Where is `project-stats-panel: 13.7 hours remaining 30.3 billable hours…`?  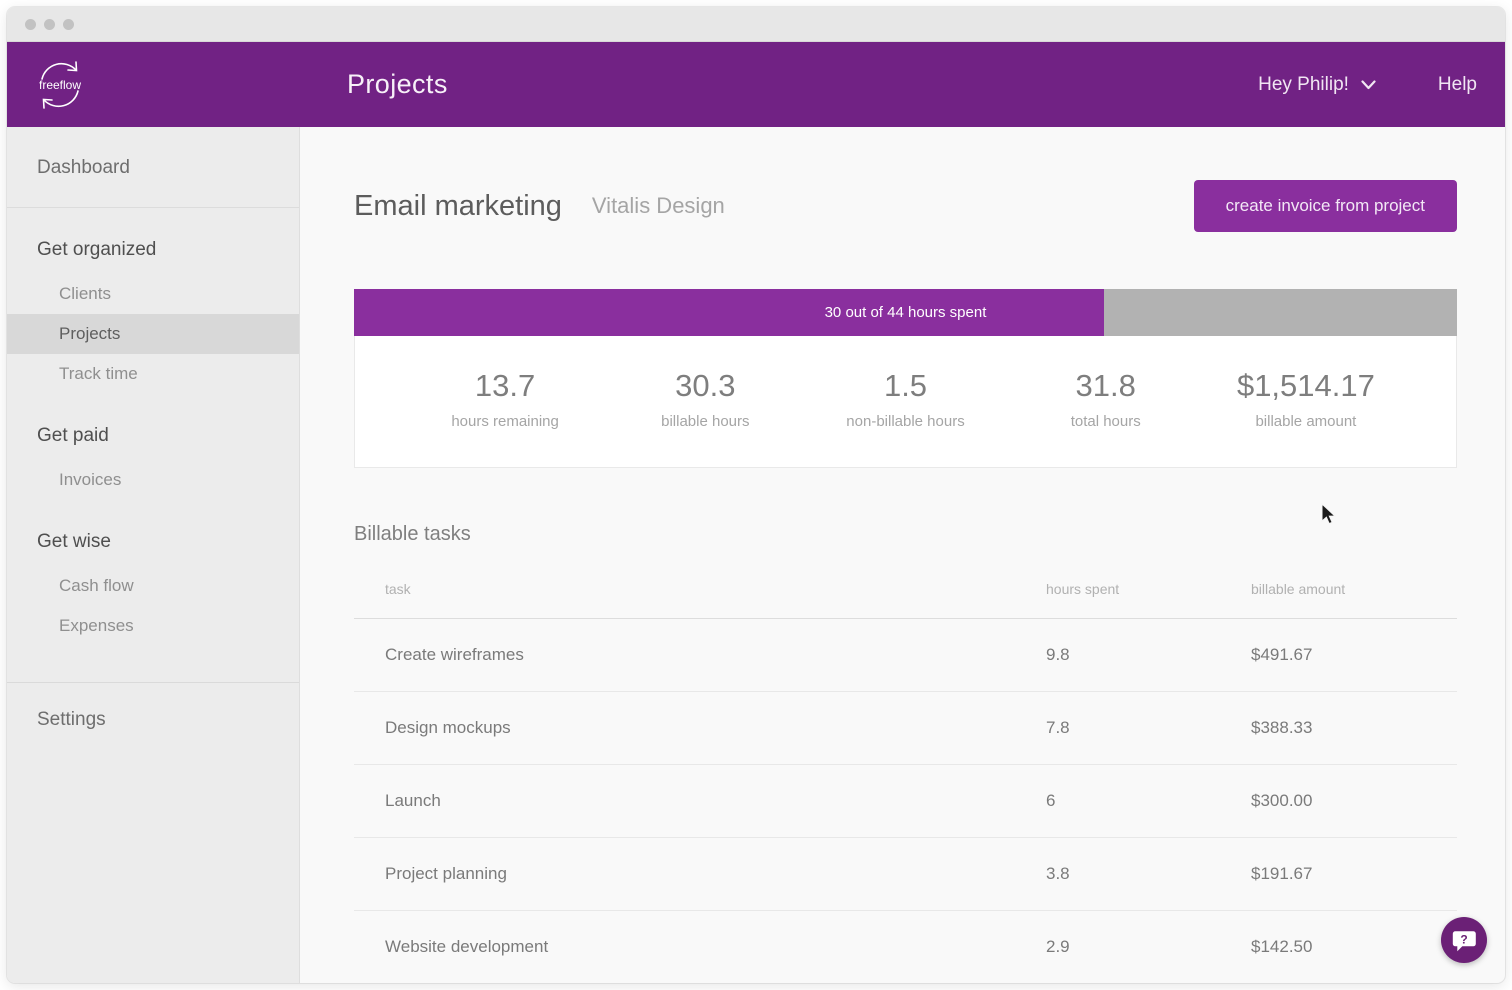
project-stats-panel: 13.7 hours remaining 30.3 billable hours… is located at coordinates (905, 402).